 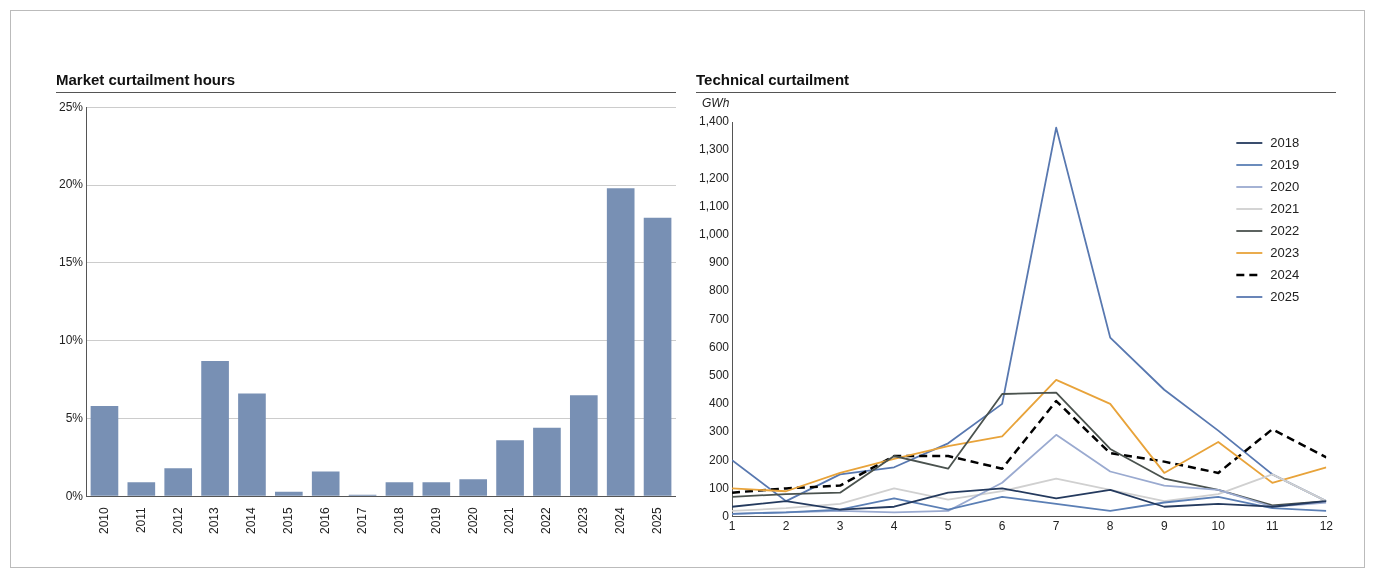 What do you see at coordinates (251, 520) in the screenshot?
I see `x-tick-label: 2014` at bounding box center [251, 520].